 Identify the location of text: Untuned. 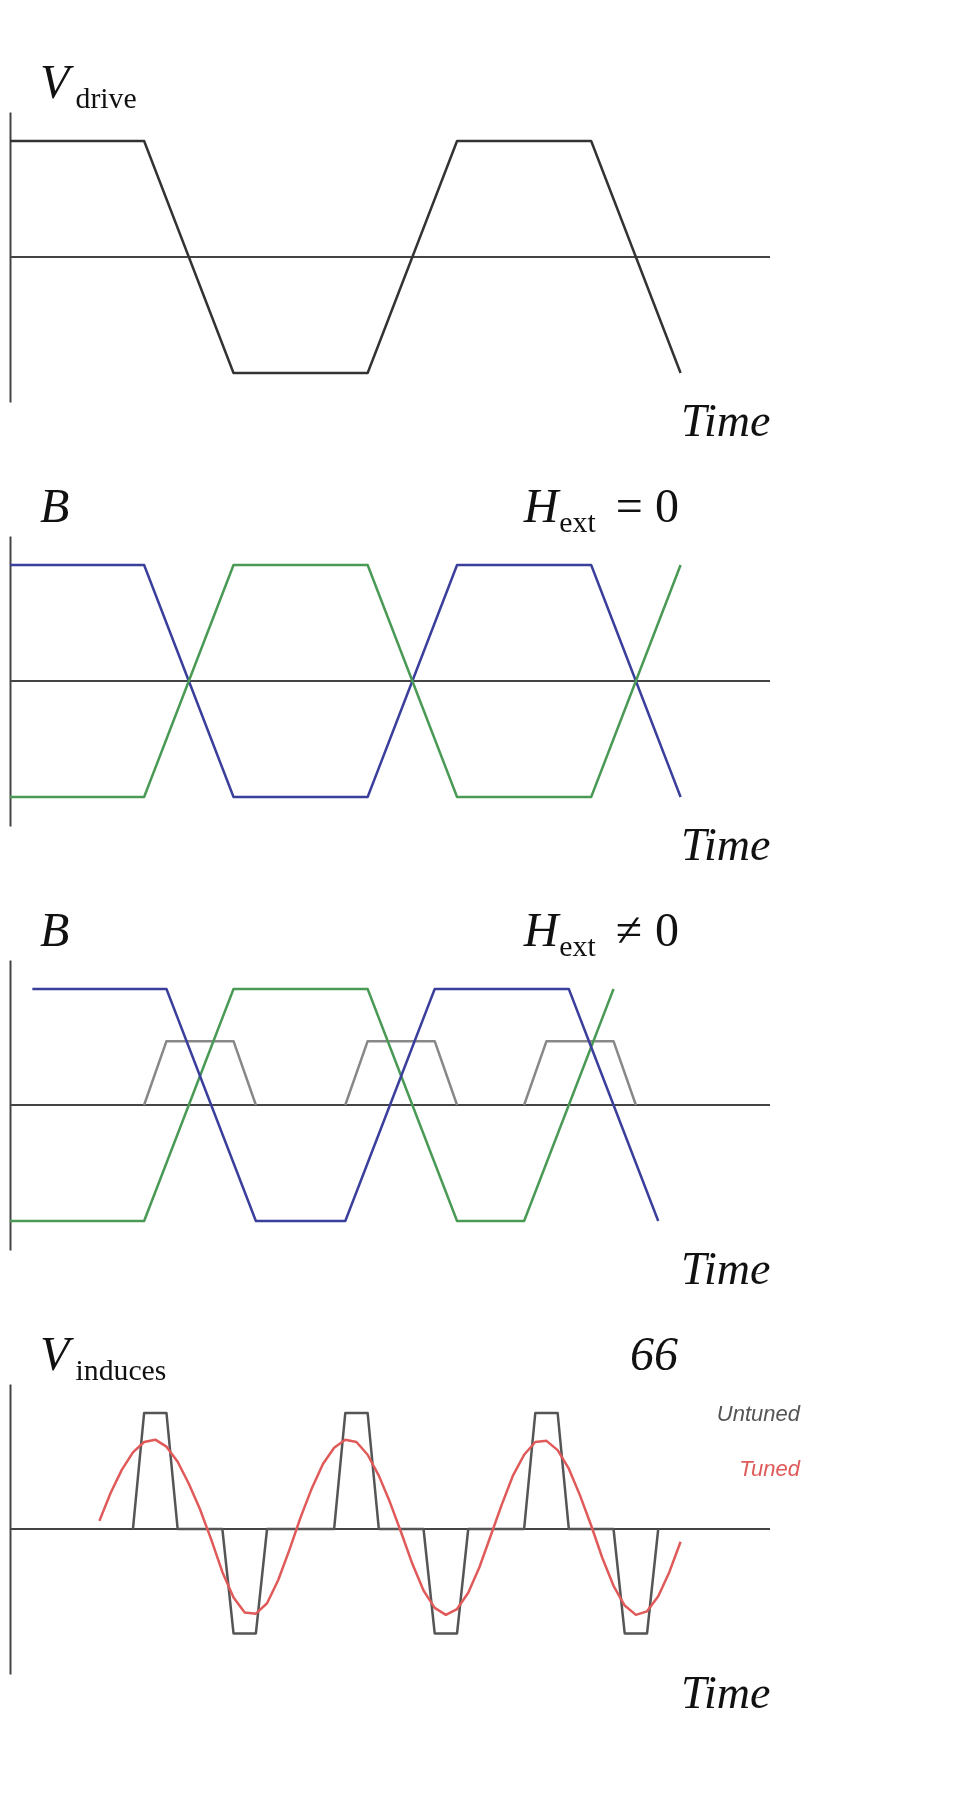
(758, 1413).